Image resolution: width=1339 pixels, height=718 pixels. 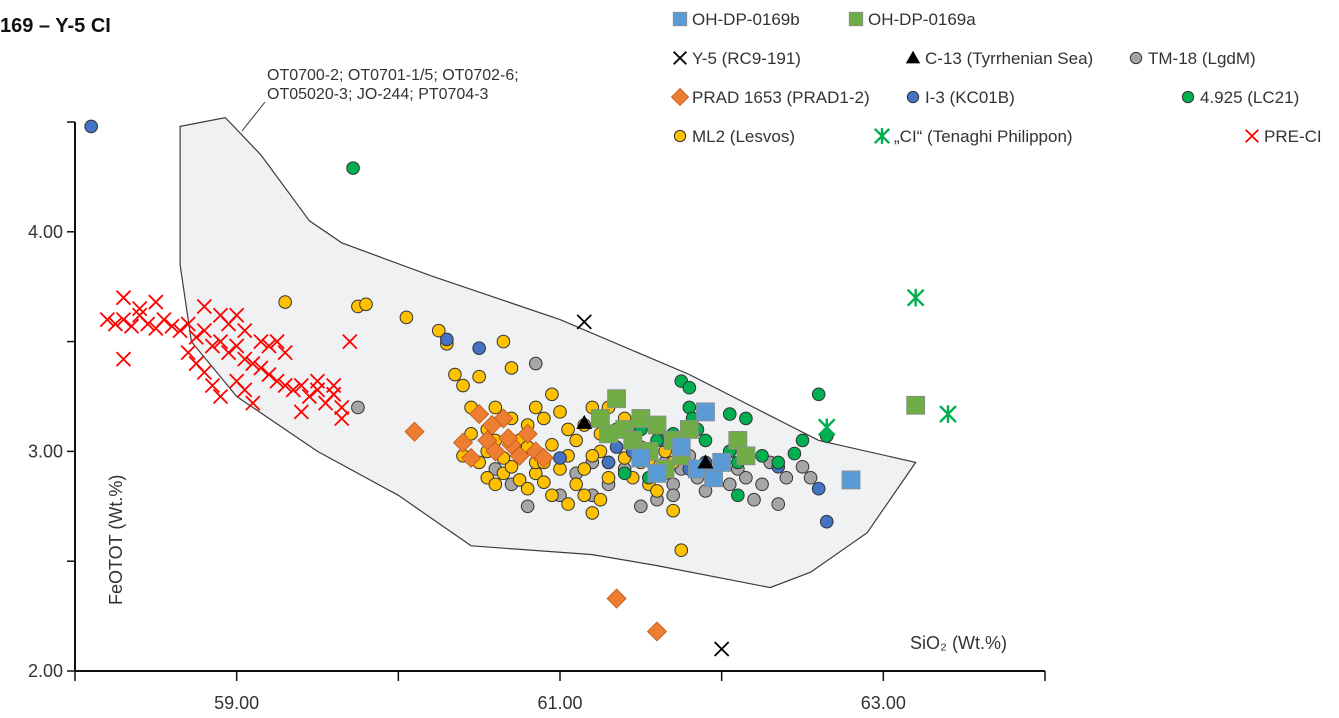 What do you see at coordinates (1202, 58) in the screenshot?
I see `legend-label-tm-18-lgdm: TM-18 (LgdM)` at bounding box center [1202, 58].